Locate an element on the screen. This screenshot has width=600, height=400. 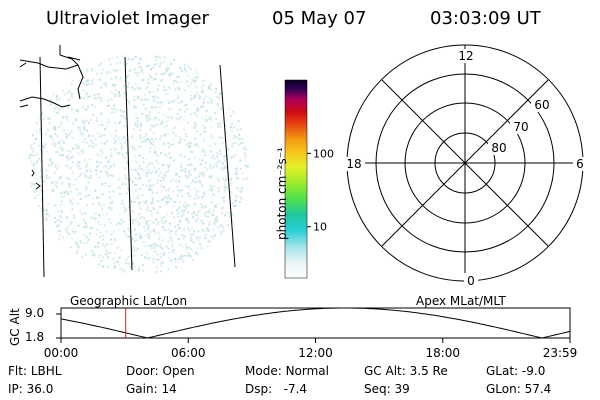
mlt-label-12: 12 is located at coordinates (465, 56).